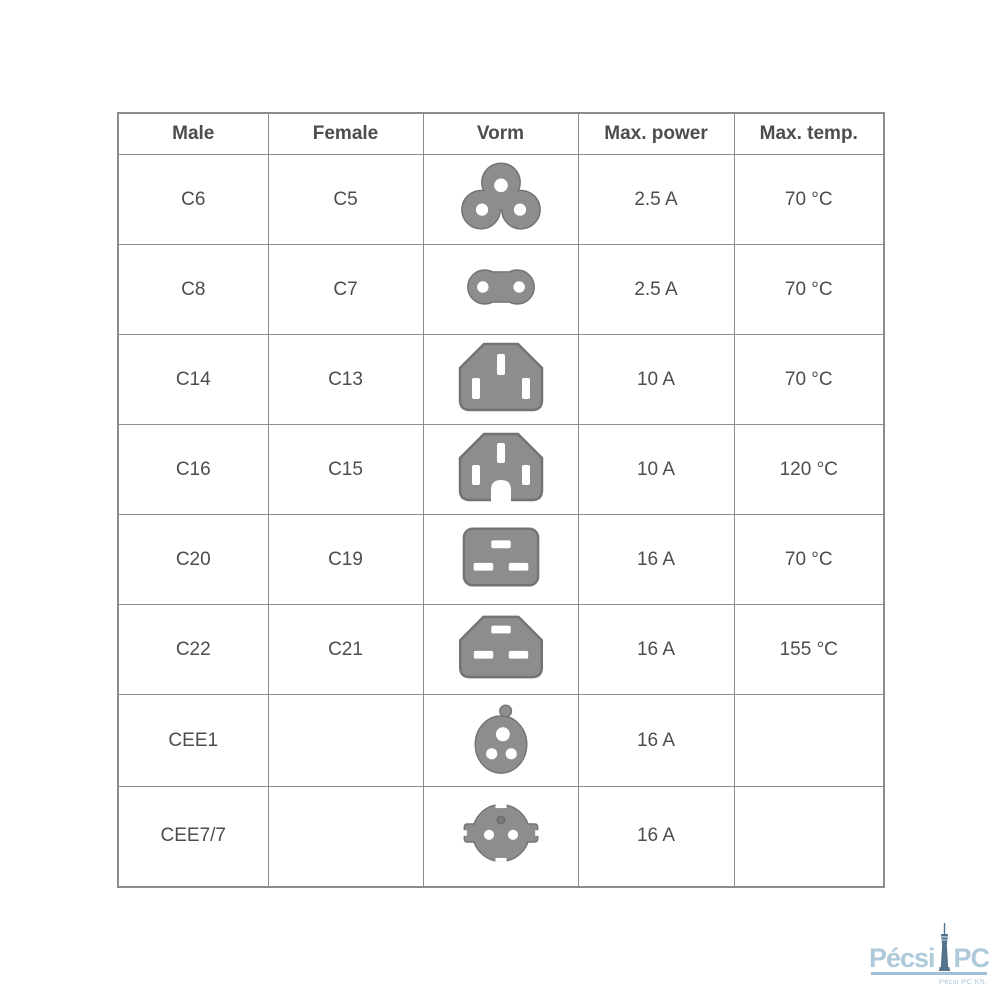 This screenshot has height=1000, width=1000. I want to click on table-row: CEE1 16 A, so click(501, 740).